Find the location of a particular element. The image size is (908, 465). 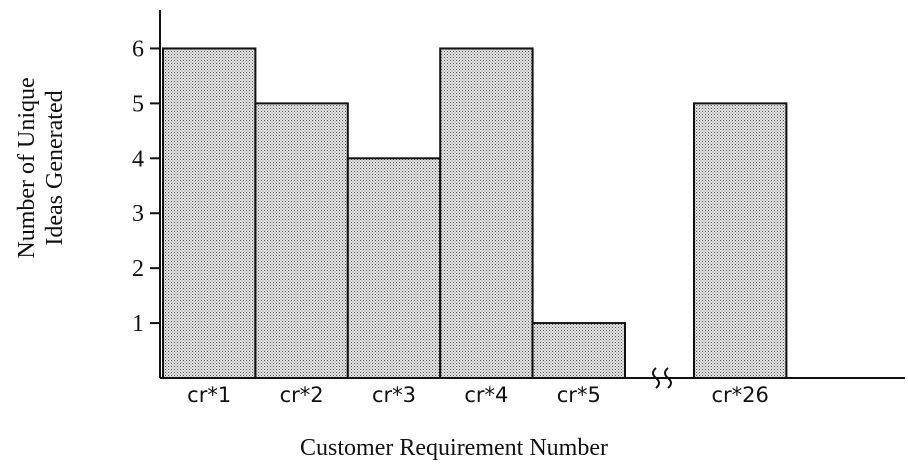

y-tick-label: 2 is located at coordinates (138, 269).